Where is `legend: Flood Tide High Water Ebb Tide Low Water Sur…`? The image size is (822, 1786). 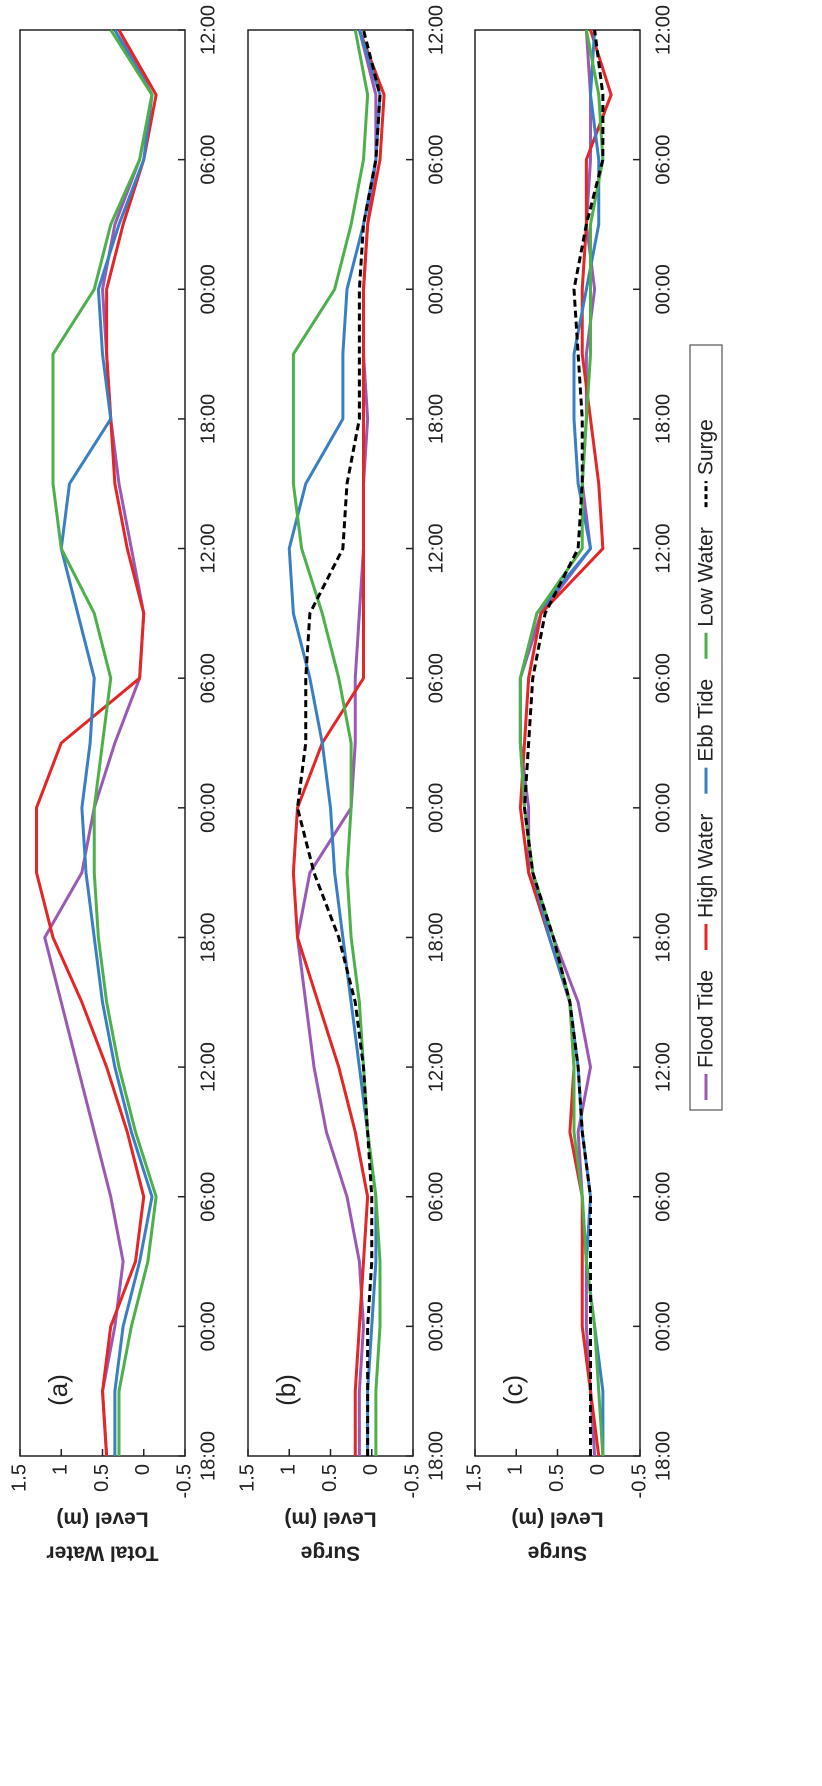
legend: Flood Tide High Water Ebb Tide Low Water Sur… is located at coordinates (706, 727).